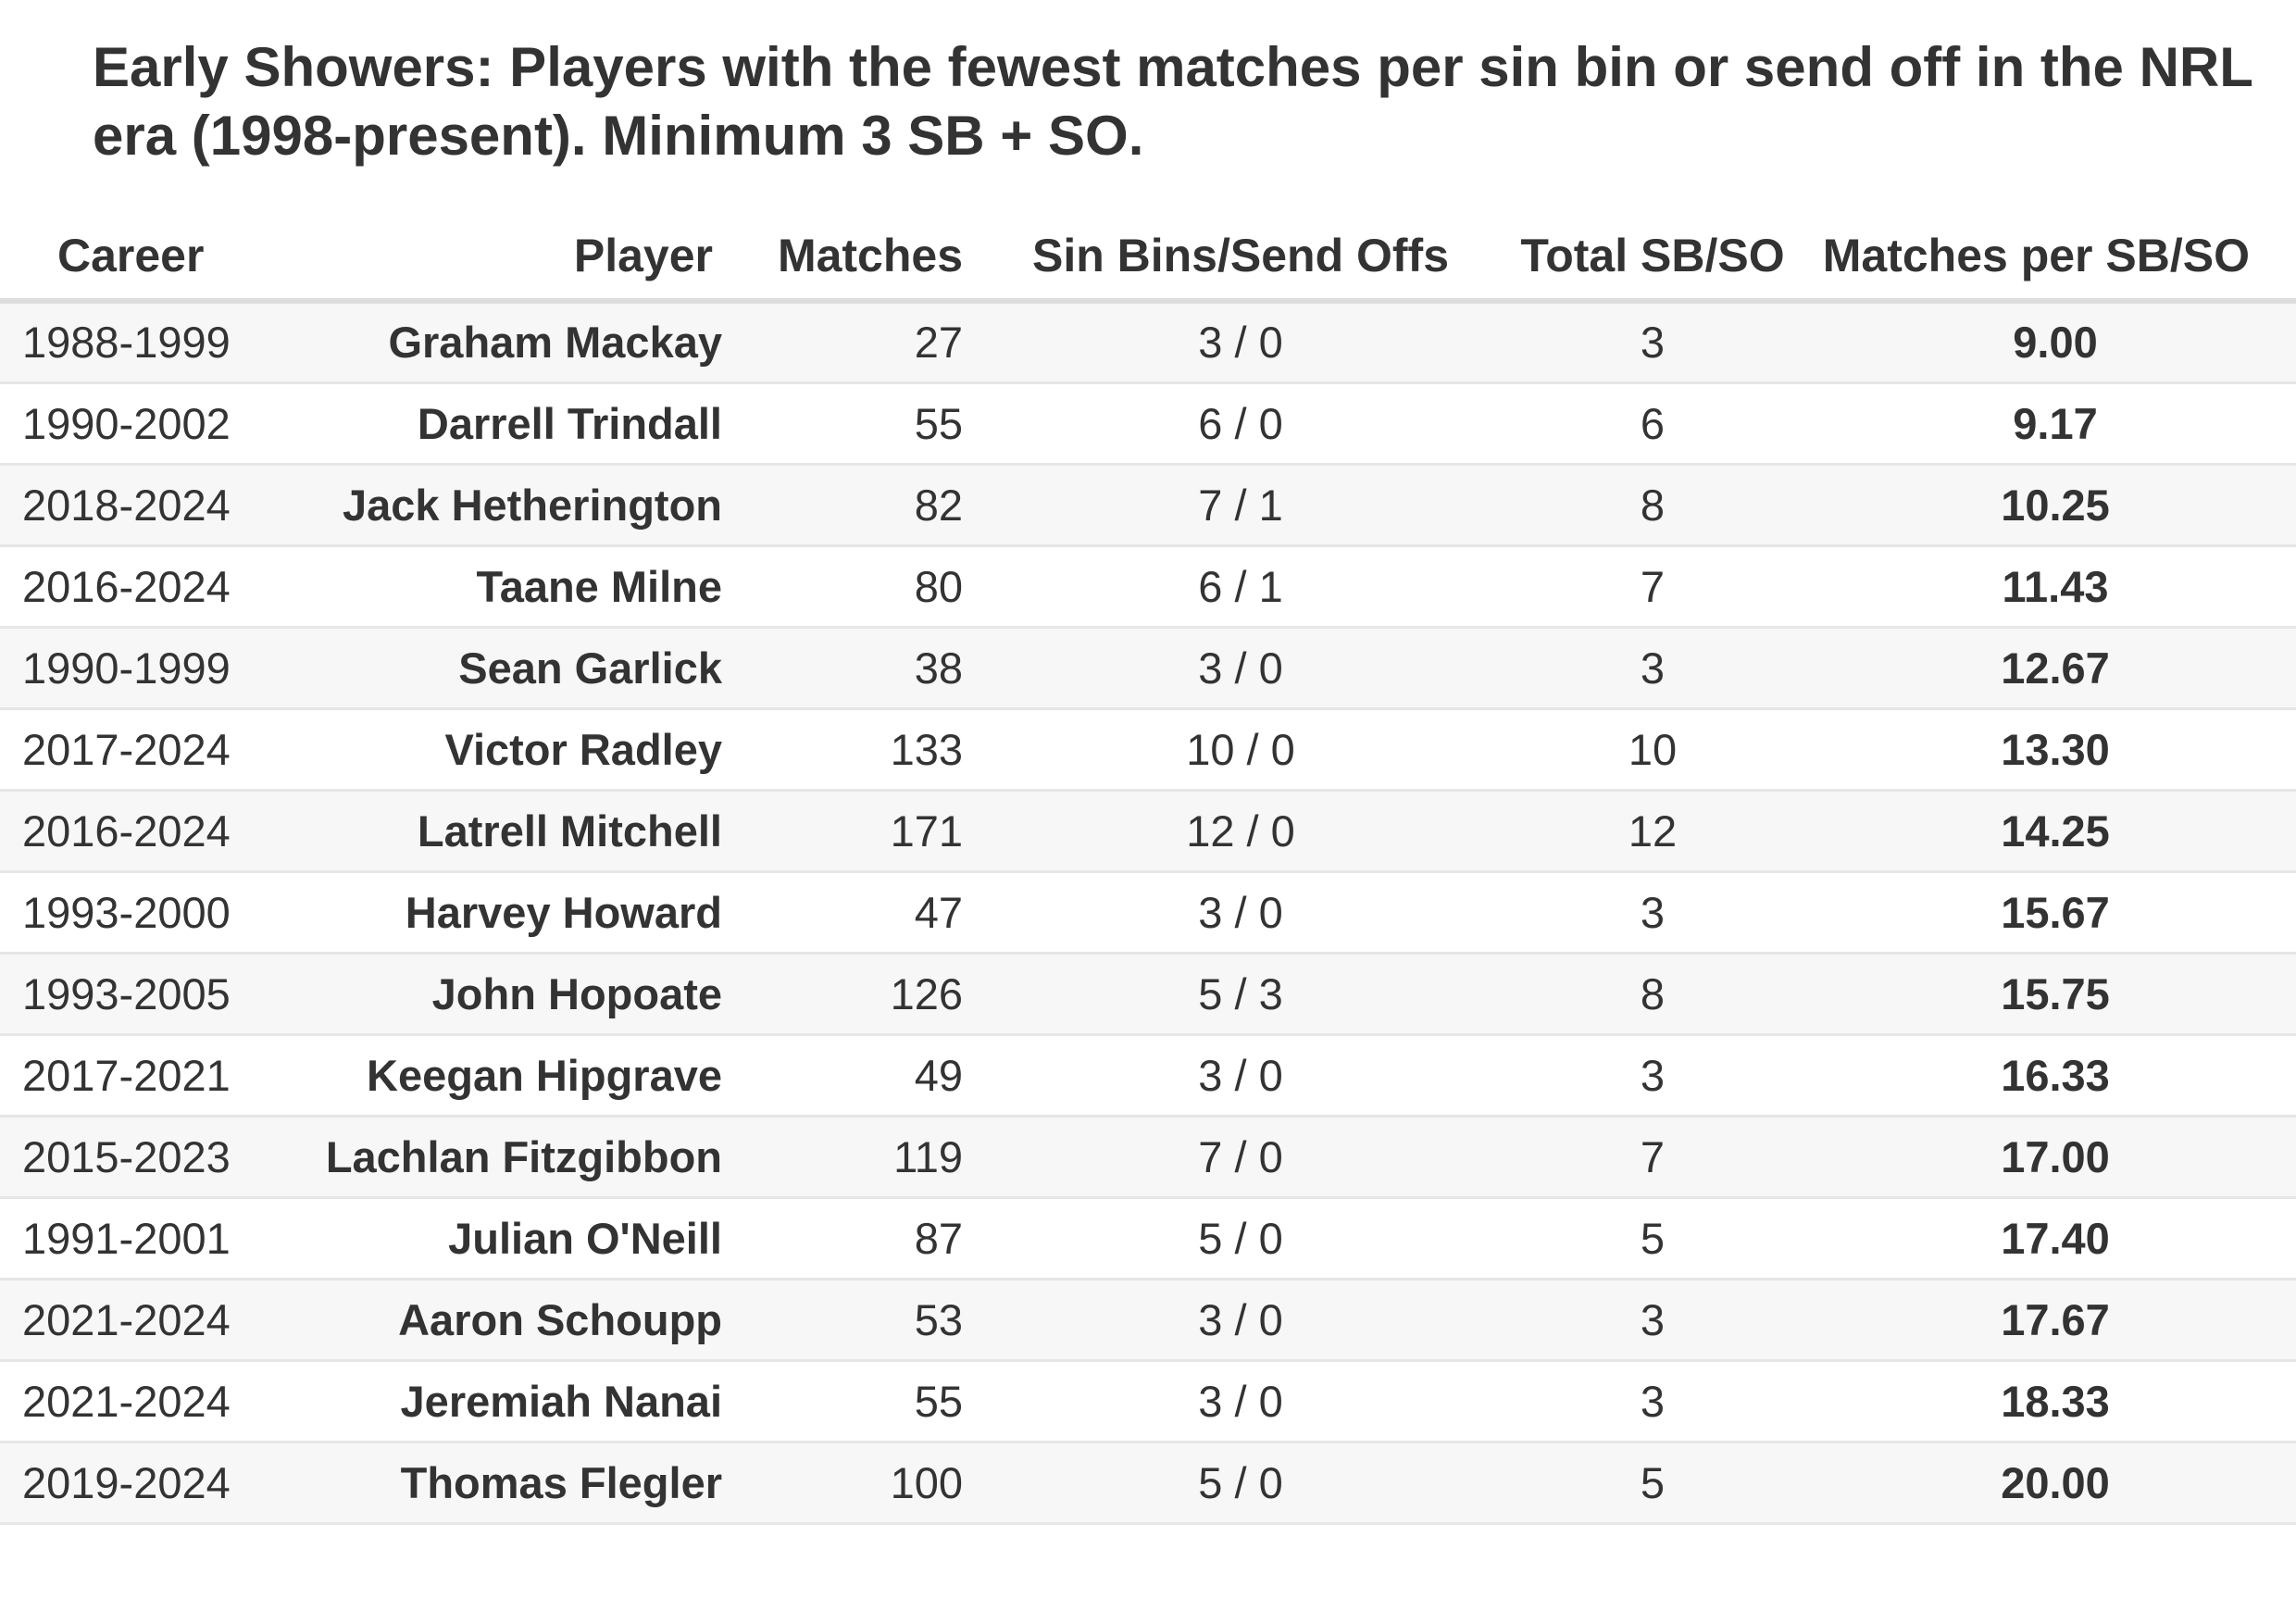 The height and width of the screenshot is (1611, 2296). What do you see at coordinates (576, 993) in the screenshot?
I see `player-name-cell: John Hopoate` at bounding box center [576, 993].